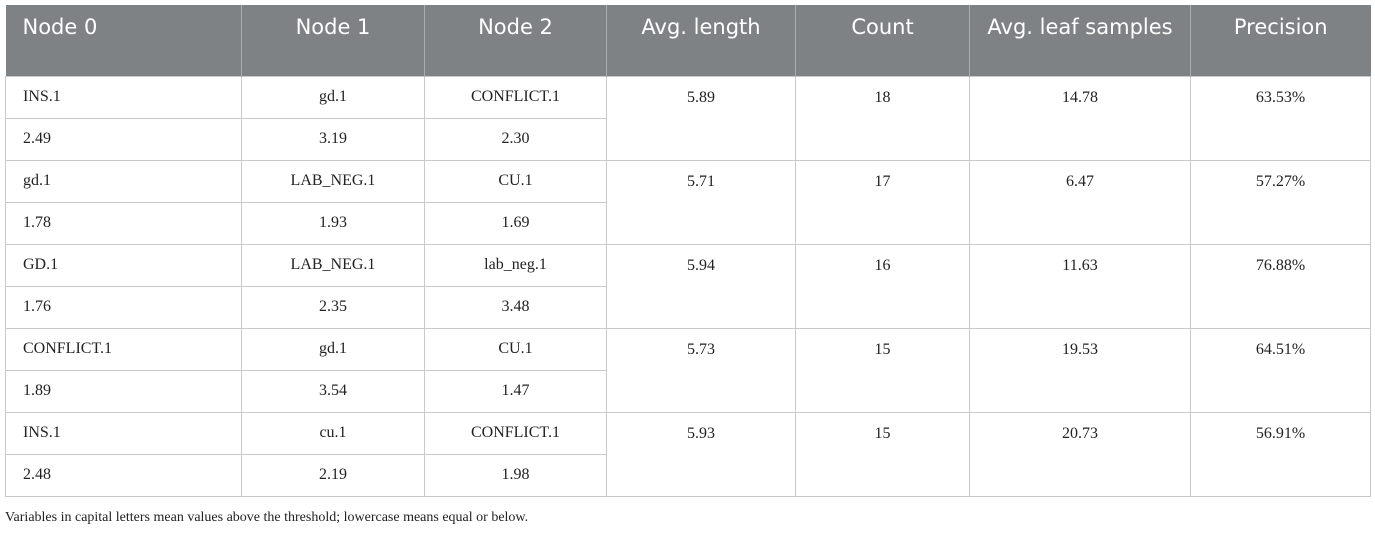  I want to click on count-cell: 17, so click(882, 202).